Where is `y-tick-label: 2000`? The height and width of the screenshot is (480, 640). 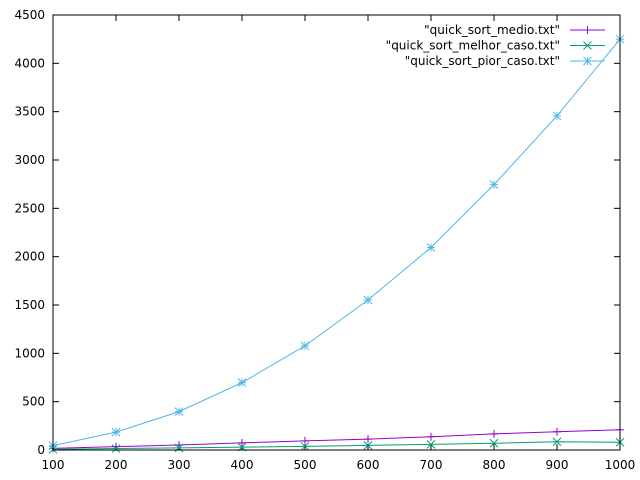 y-tick-label: 2000 is located at coordinates (29, 257).